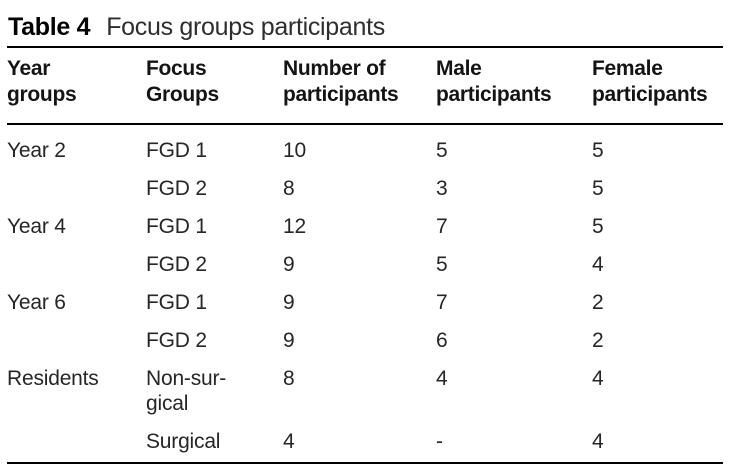 This screenshot has height=474, width=731. Describe the element at coordinates (359, 86) in the screenshot. I see `col-header-number-participants: Number of participants` at that location.